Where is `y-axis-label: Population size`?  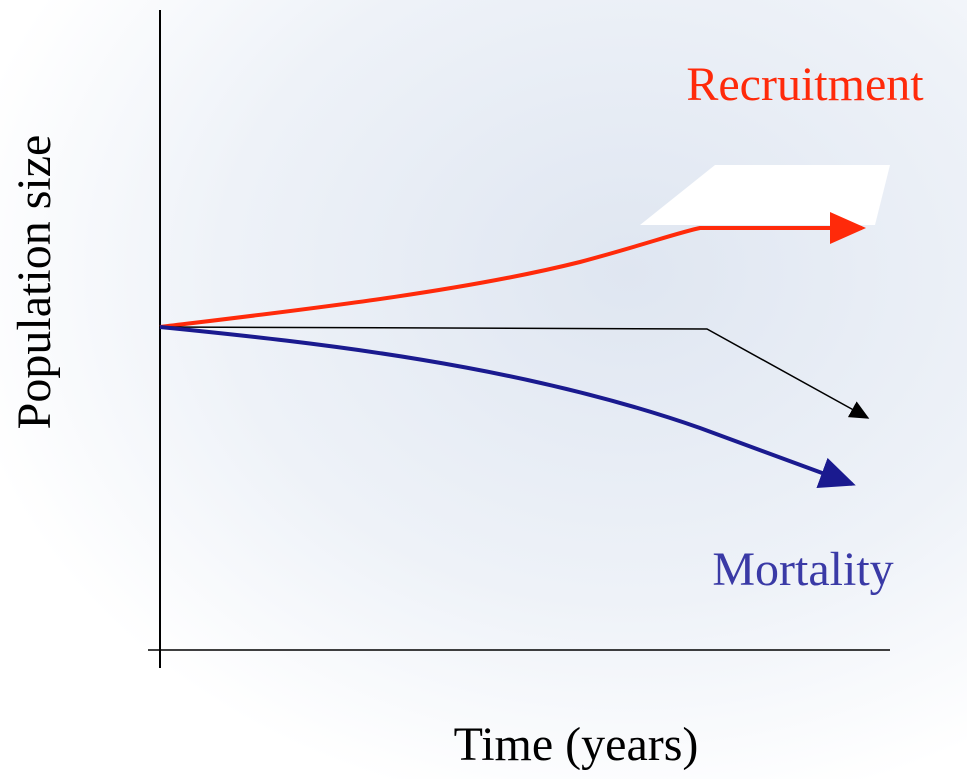
y-axis-label: Population size is located at coordinates (34, 282).